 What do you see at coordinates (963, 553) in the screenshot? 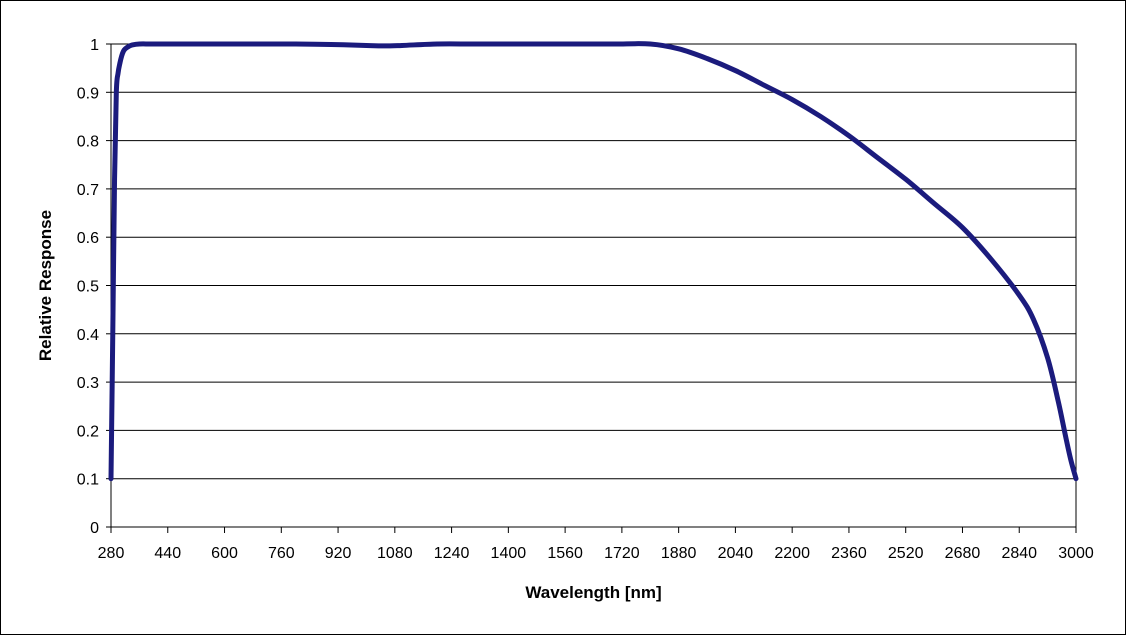
I see `x-tick-label: 2680` at bounding box center [963, 553].